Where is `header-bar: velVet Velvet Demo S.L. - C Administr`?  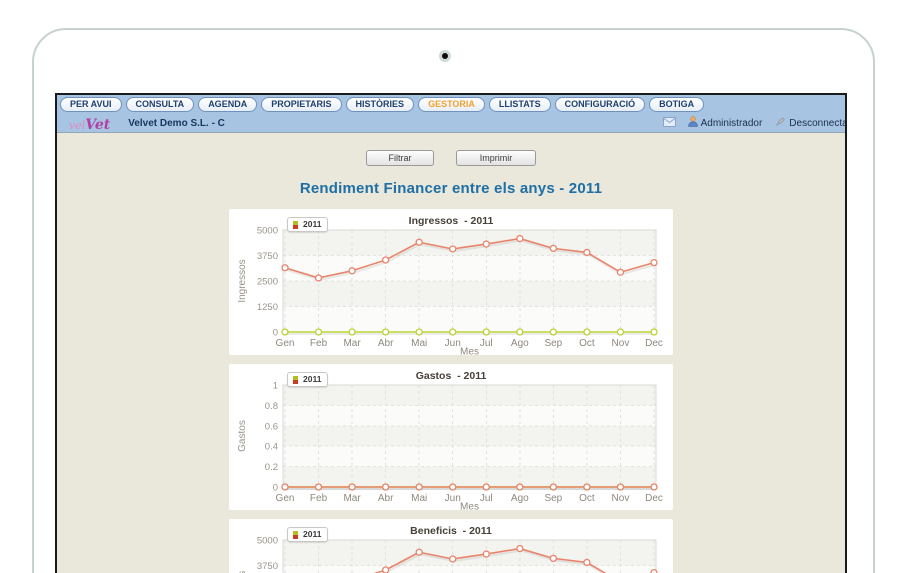 header-bar: velVet Velvet Demo S.L. - C Administr is located at coordinates (451, 123).